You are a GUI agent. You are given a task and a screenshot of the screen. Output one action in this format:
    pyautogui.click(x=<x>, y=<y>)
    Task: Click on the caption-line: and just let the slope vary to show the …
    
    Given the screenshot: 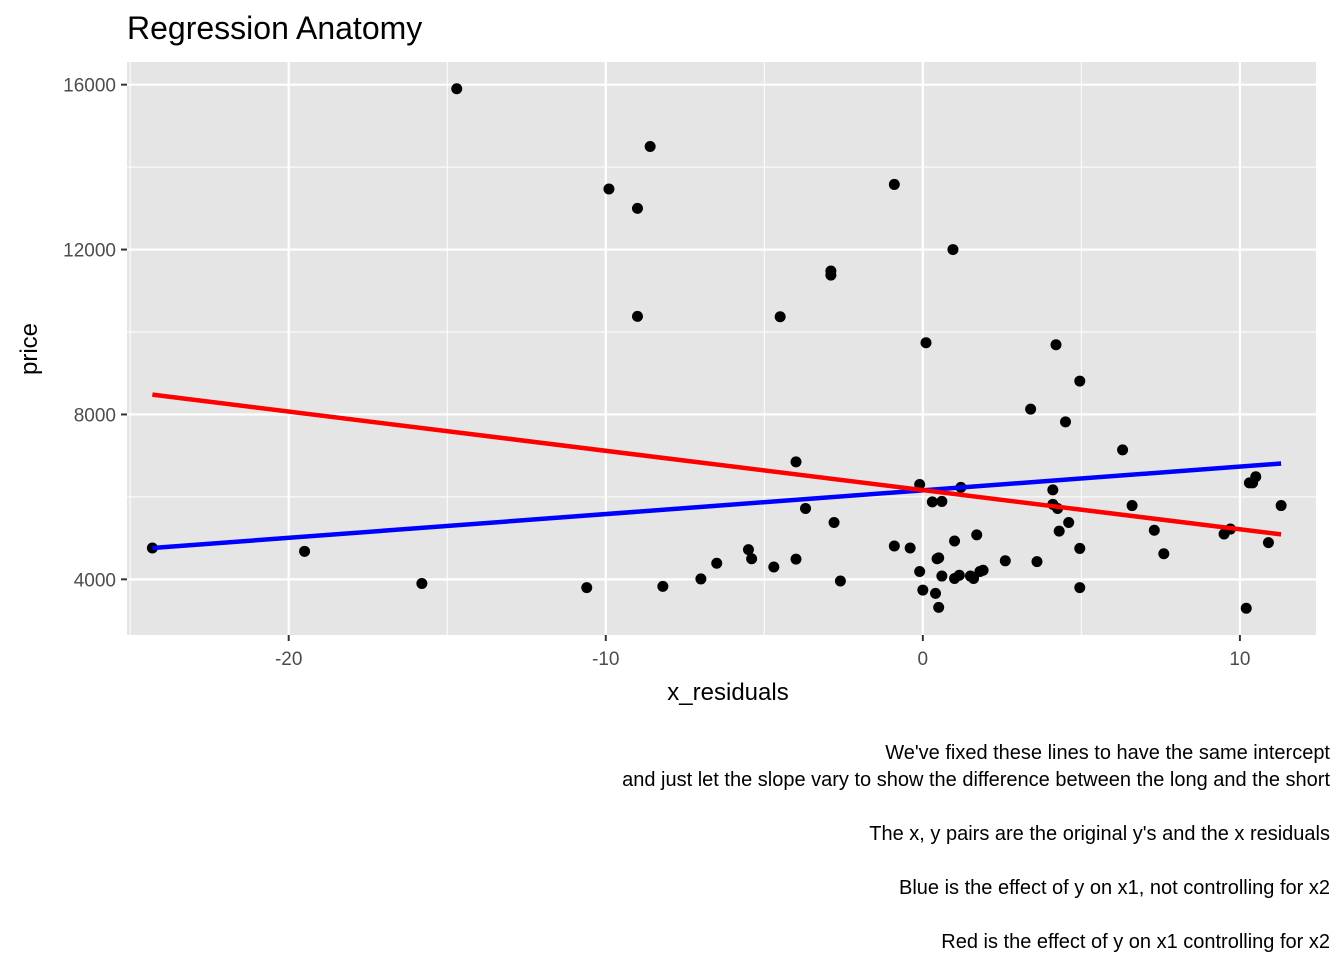 What is the action you would take?
    pyautogui.click(x=976, y=780)
    